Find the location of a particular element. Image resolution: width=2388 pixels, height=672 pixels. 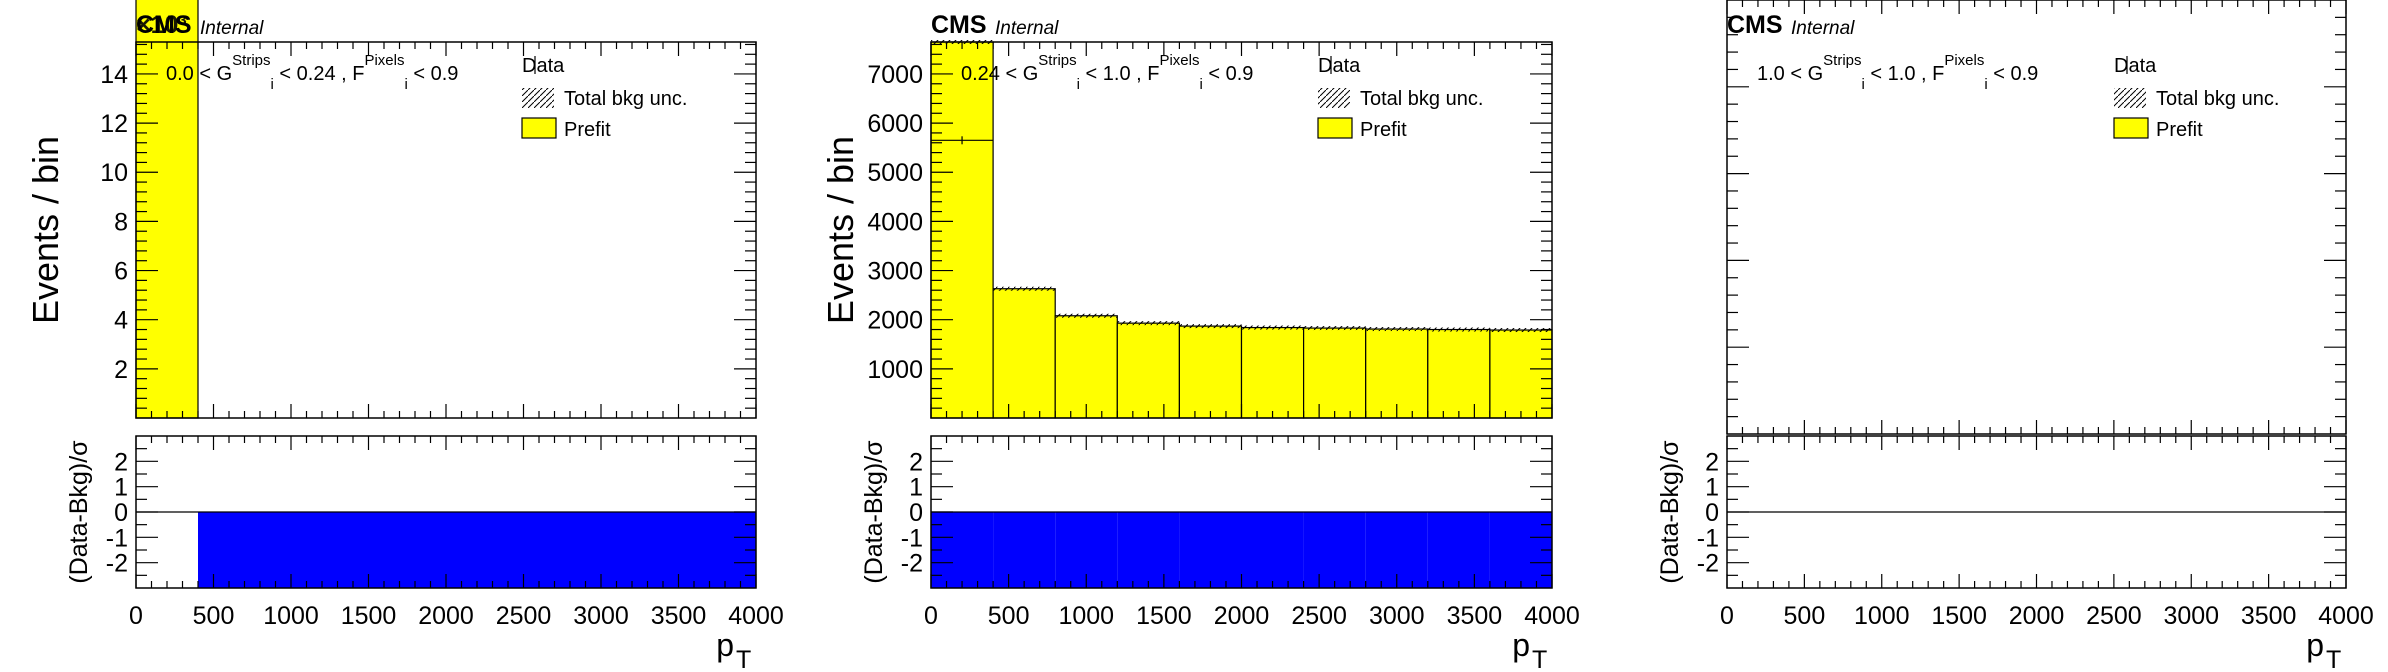

y-tick-label: 2000 is located at coordinates (895, 321).